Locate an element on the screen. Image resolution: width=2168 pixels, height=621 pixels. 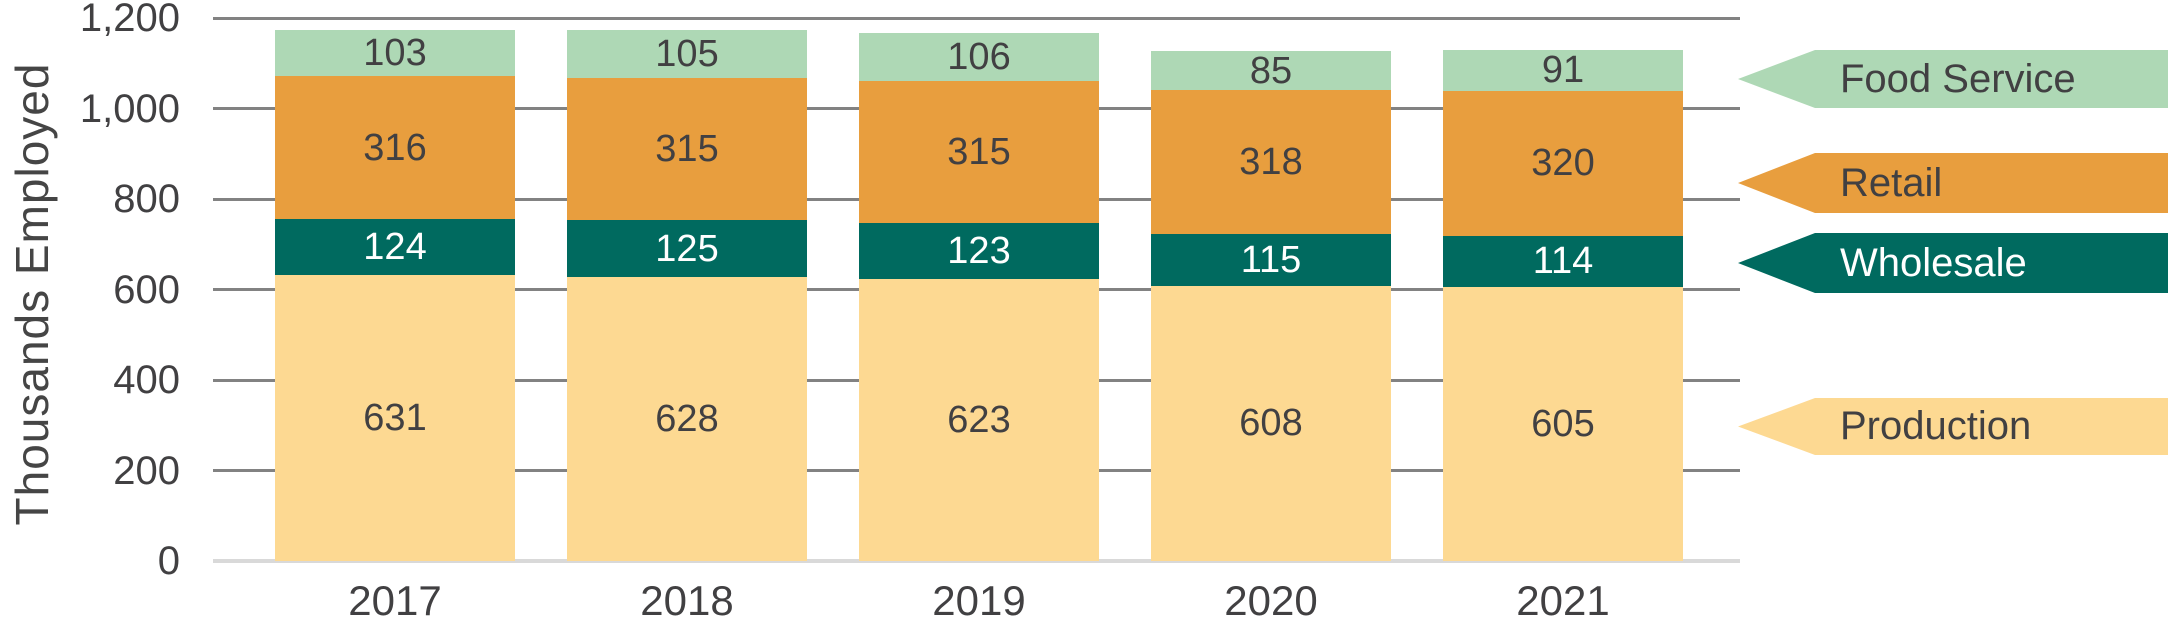
segment-production-2021: 605 is located at coordinates (1563, 424).